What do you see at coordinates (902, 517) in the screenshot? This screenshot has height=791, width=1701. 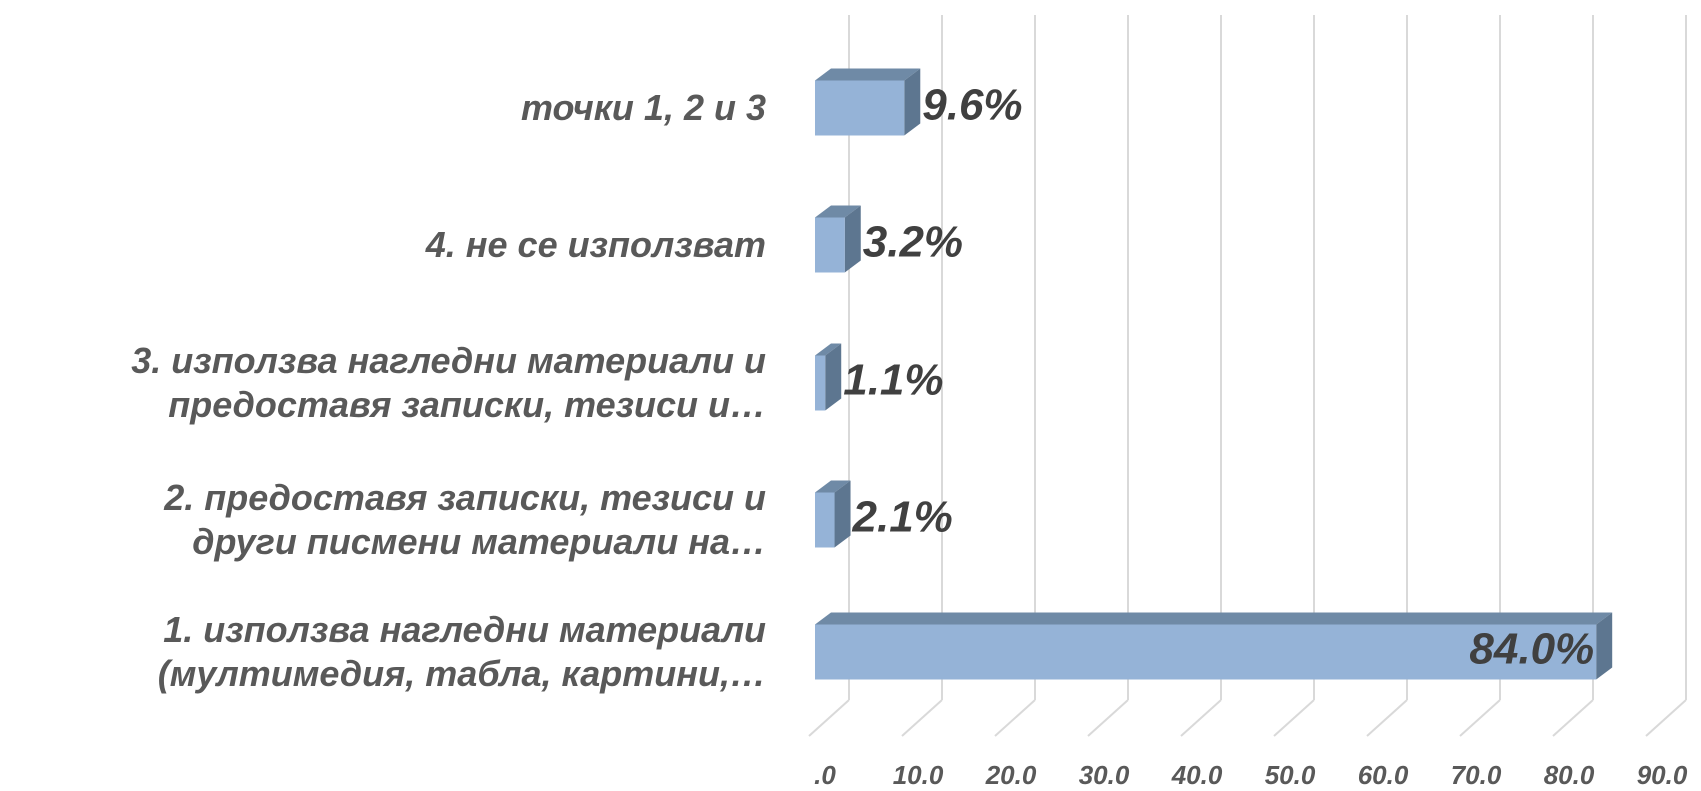 I see `value-label: 2.1%` at bounding box center [902, 517].